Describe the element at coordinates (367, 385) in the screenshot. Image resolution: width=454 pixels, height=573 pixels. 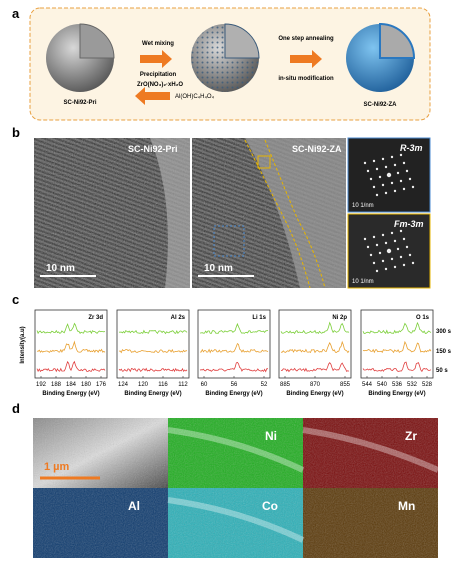
I see `x-tick-label: 544` at that location.